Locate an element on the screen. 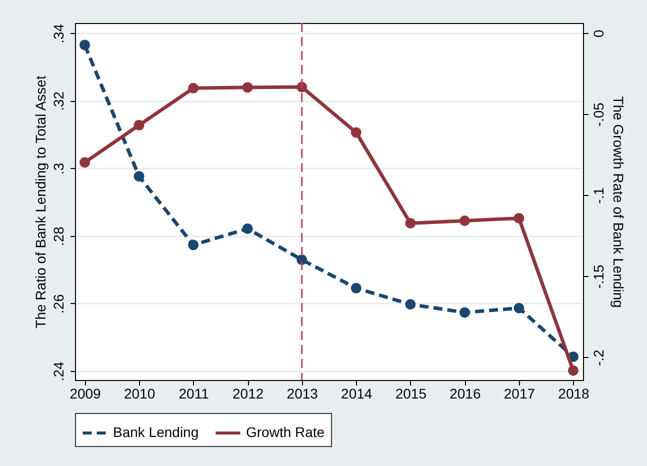 This screenshot has width=647, height=466. x-tick-label: 2016 is located at coordinates (465, 394).